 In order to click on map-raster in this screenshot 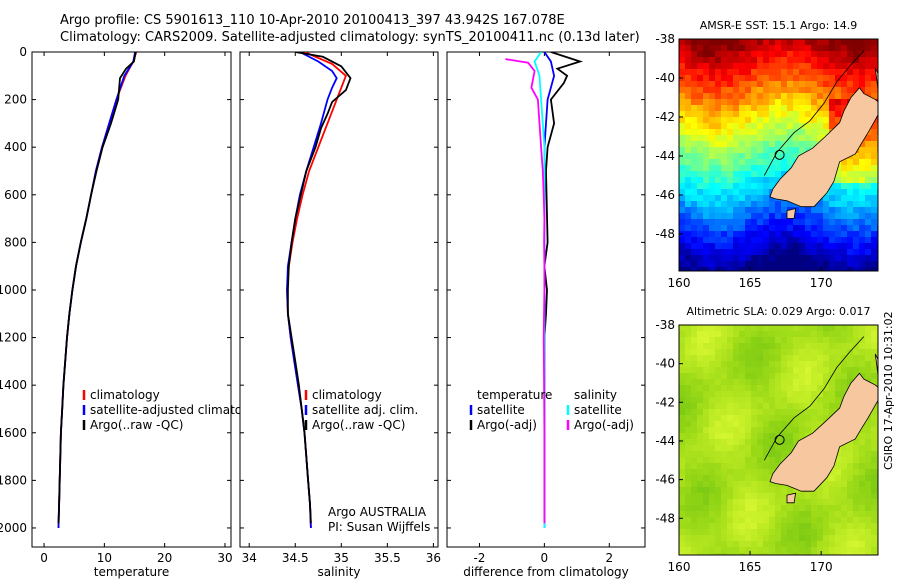, I will do `click(778, 440)`.